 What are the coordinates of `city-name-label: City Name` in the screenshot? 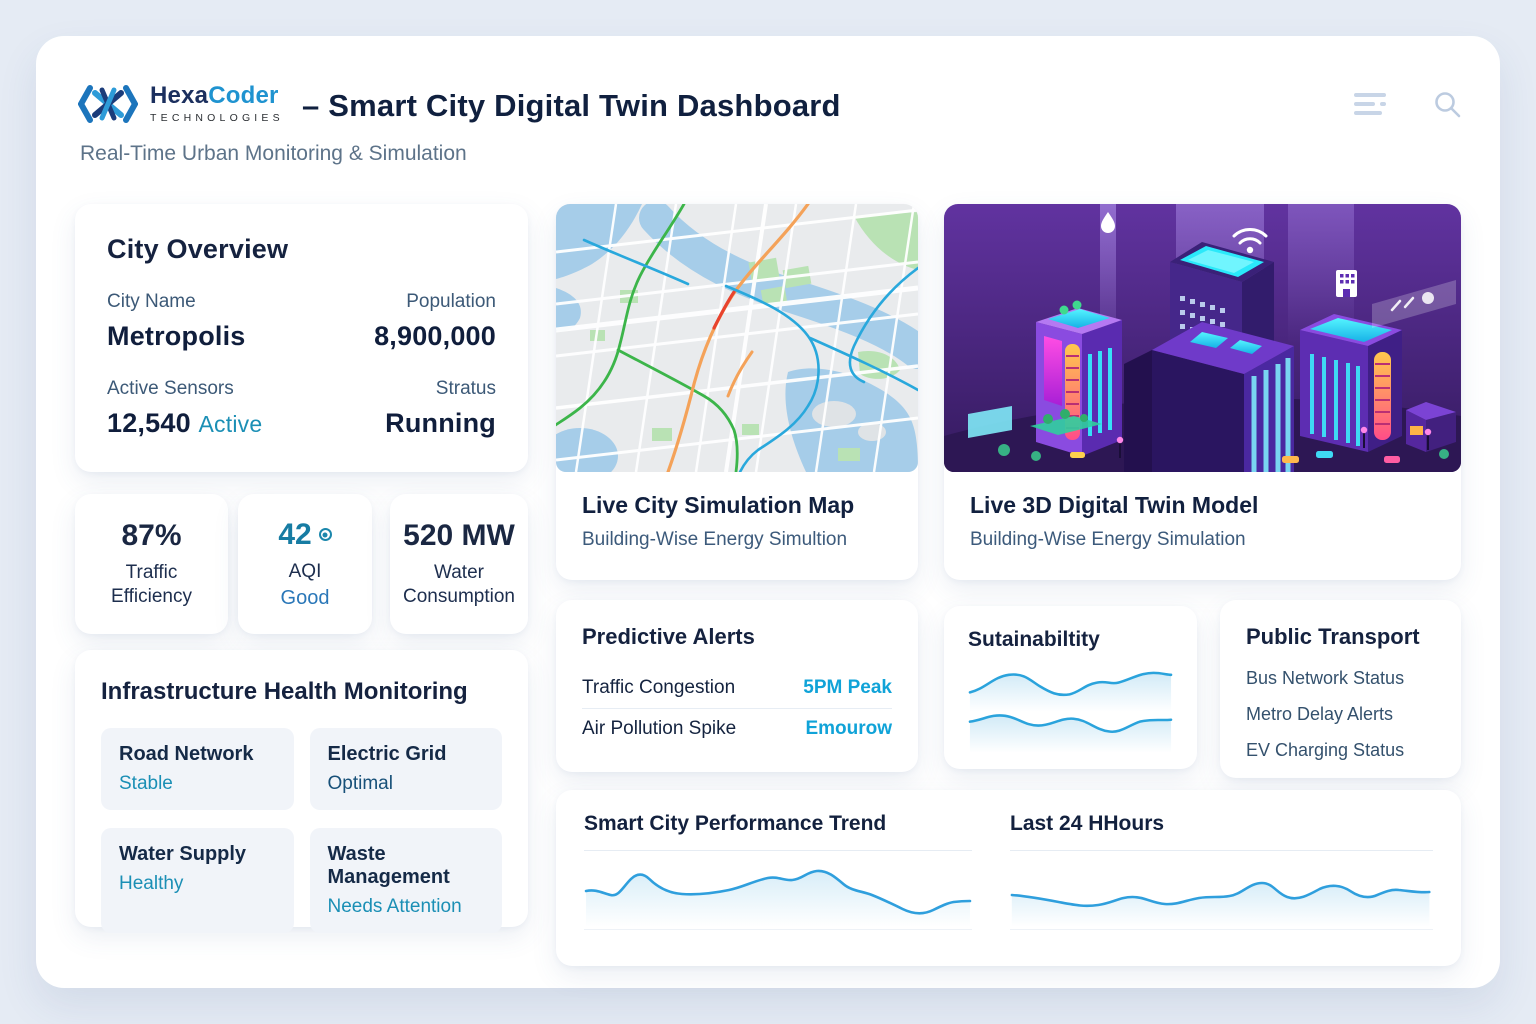 It's located at (151, 301).